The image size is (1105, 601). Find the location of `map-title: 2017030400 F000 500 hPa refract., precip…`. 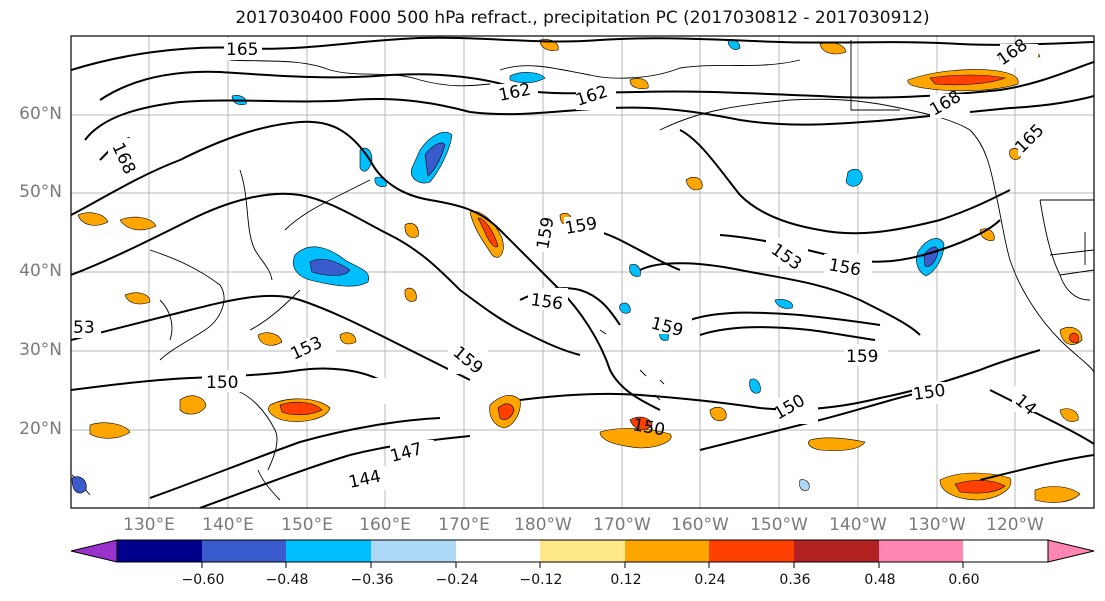

map-title: 2017030400 F000 500 hPa refract., precip… is located at coordinates (582, 18).